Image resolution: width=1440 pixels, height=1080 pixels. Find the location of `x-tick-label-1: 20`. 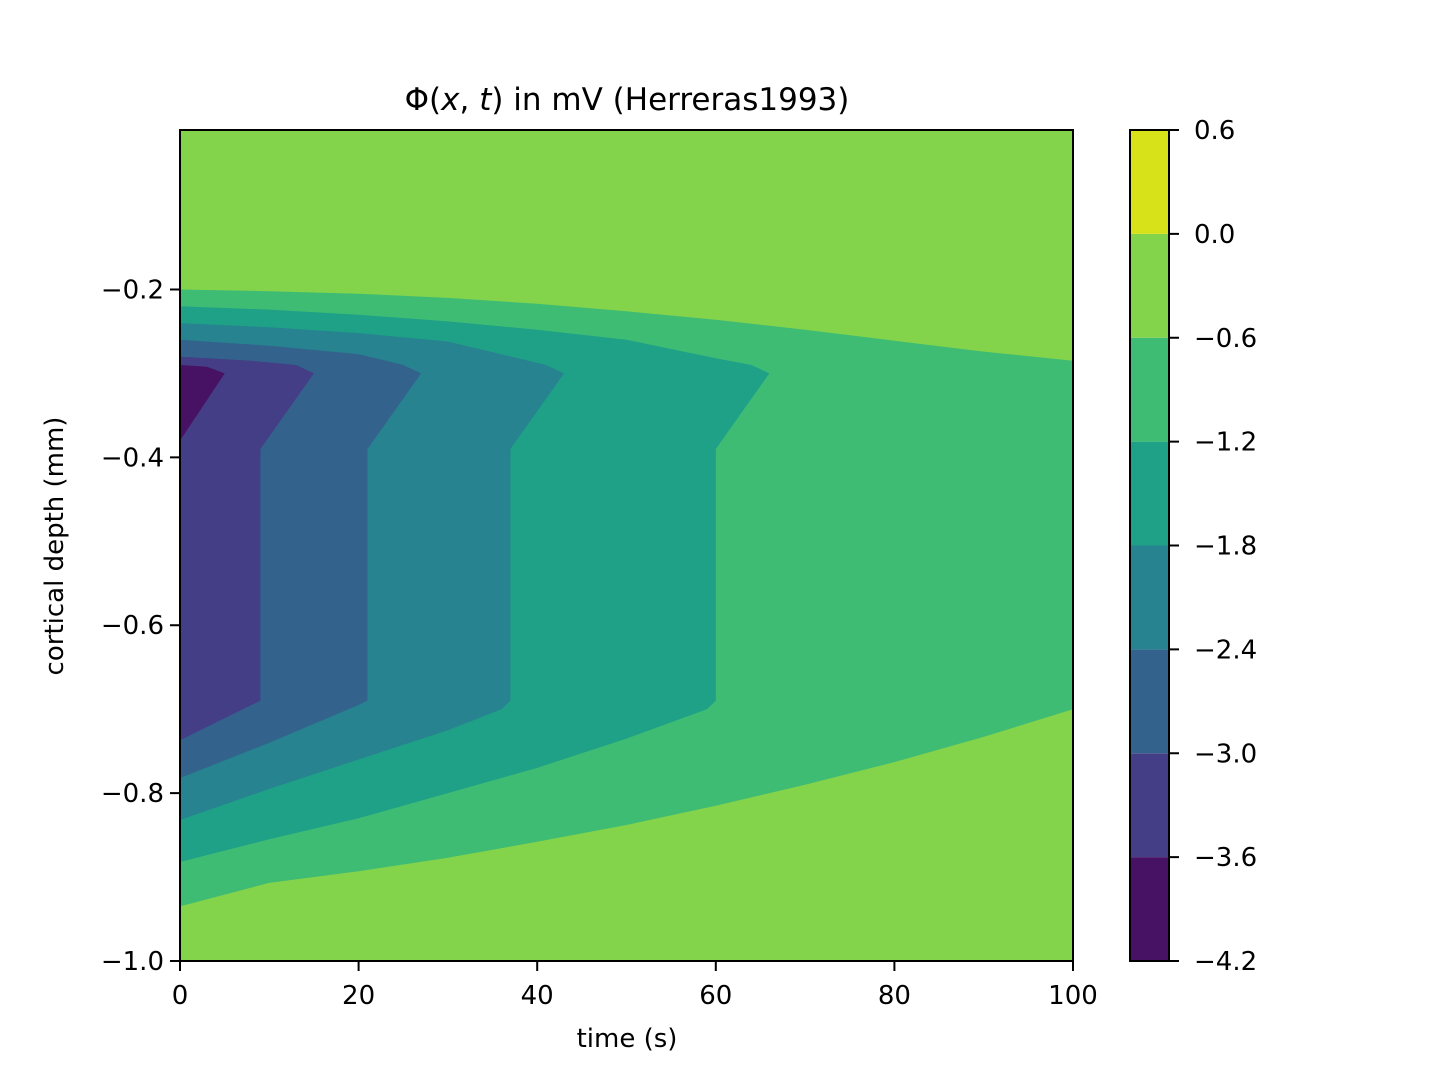

x-tick-label-1: 20 is located at coordinates (358, 996).